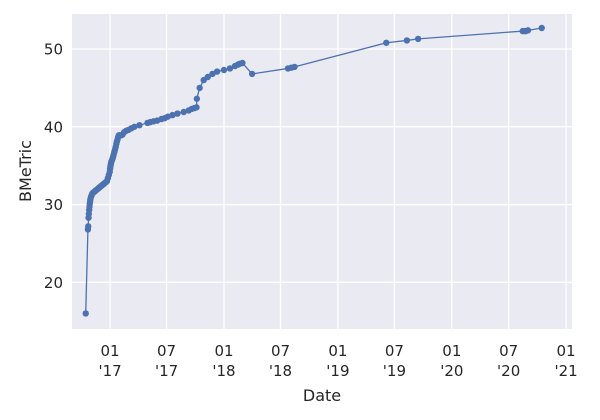 The height and width of the screenshot is (420, 600). What do you see at coordinates (451, 361) in the screenshot?
I see `x-tick-label: 01'20` at bounding box center [451, 361].